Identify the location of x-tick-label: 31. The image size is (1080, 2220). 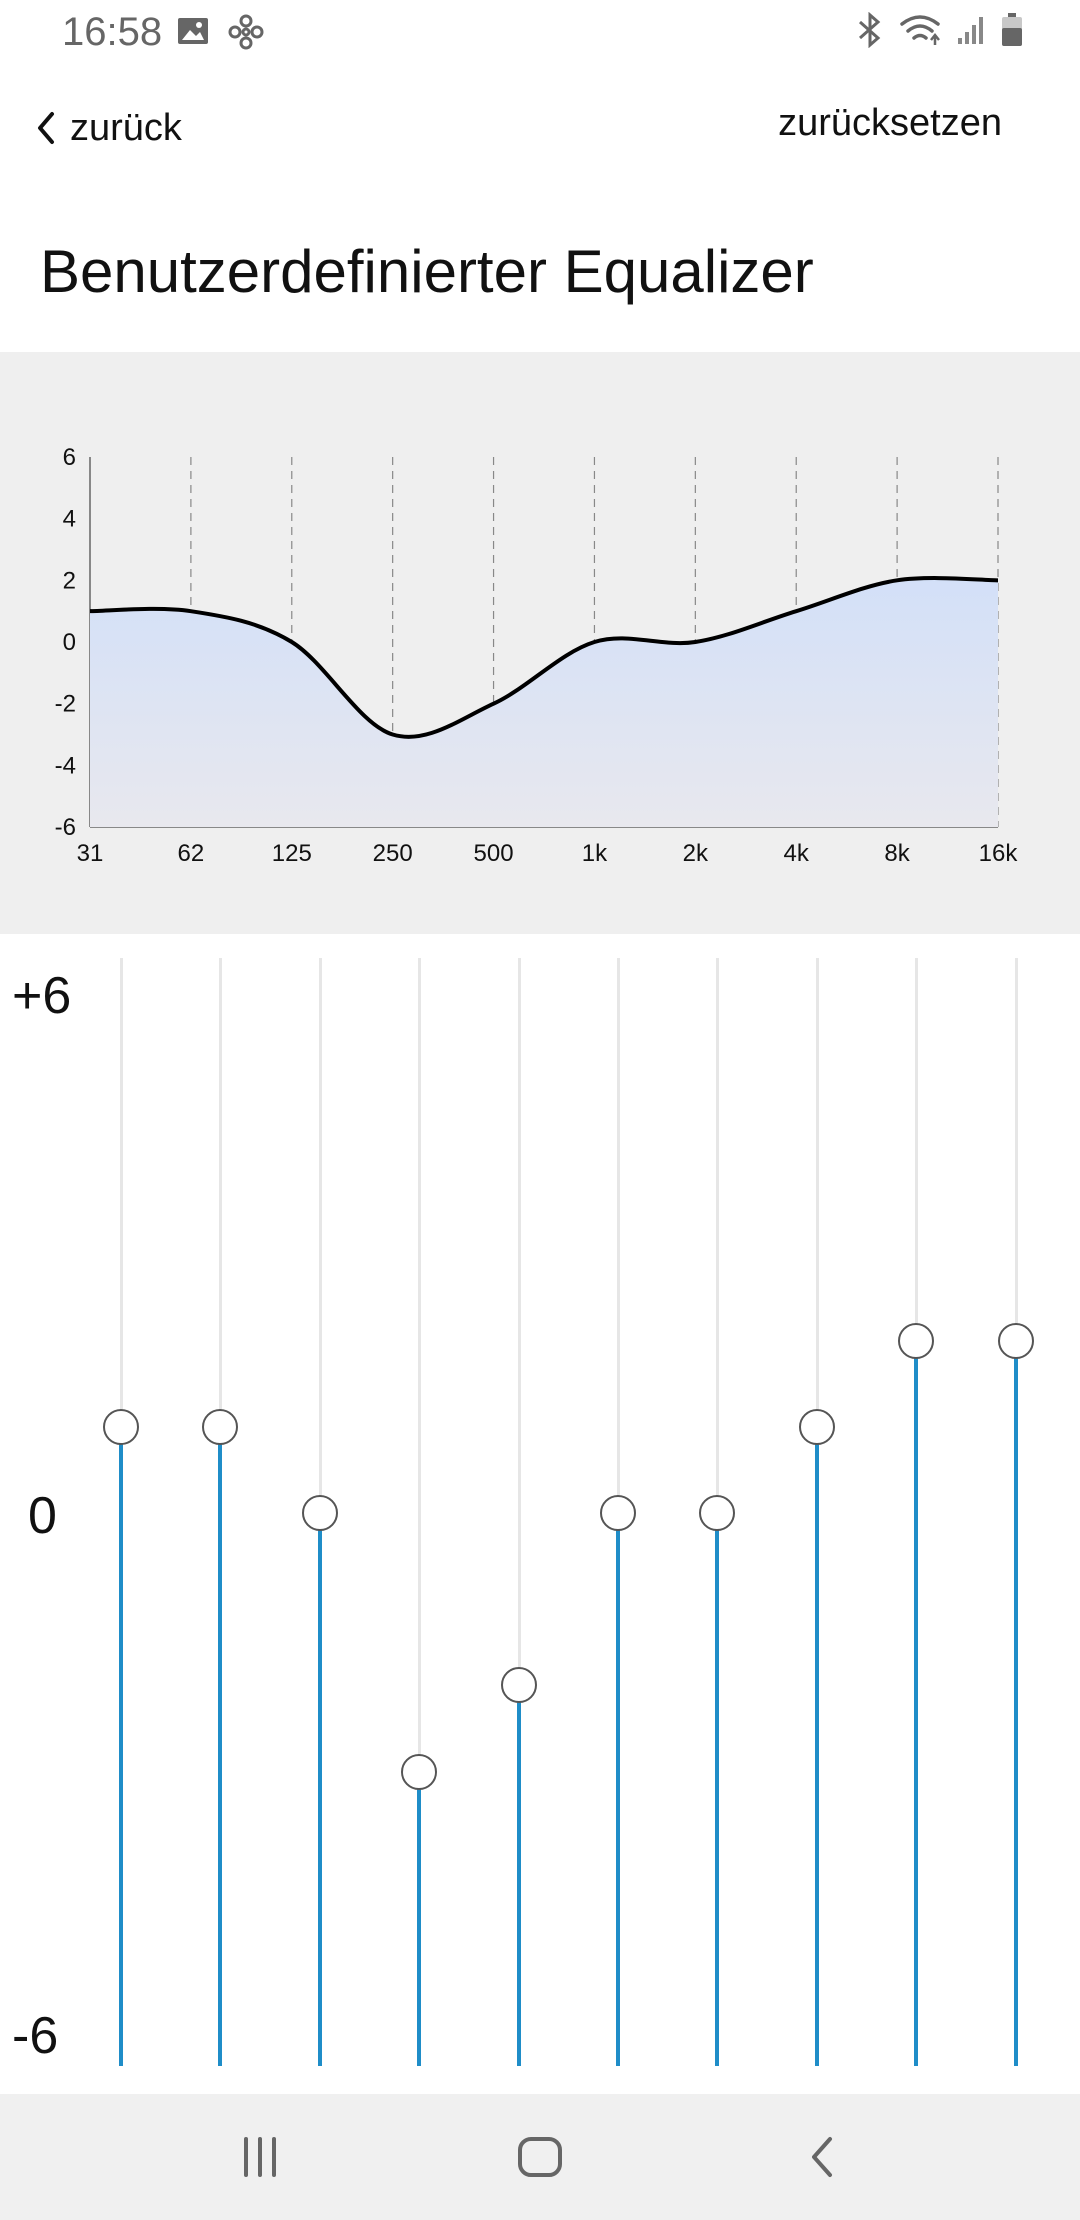
(90, 853).